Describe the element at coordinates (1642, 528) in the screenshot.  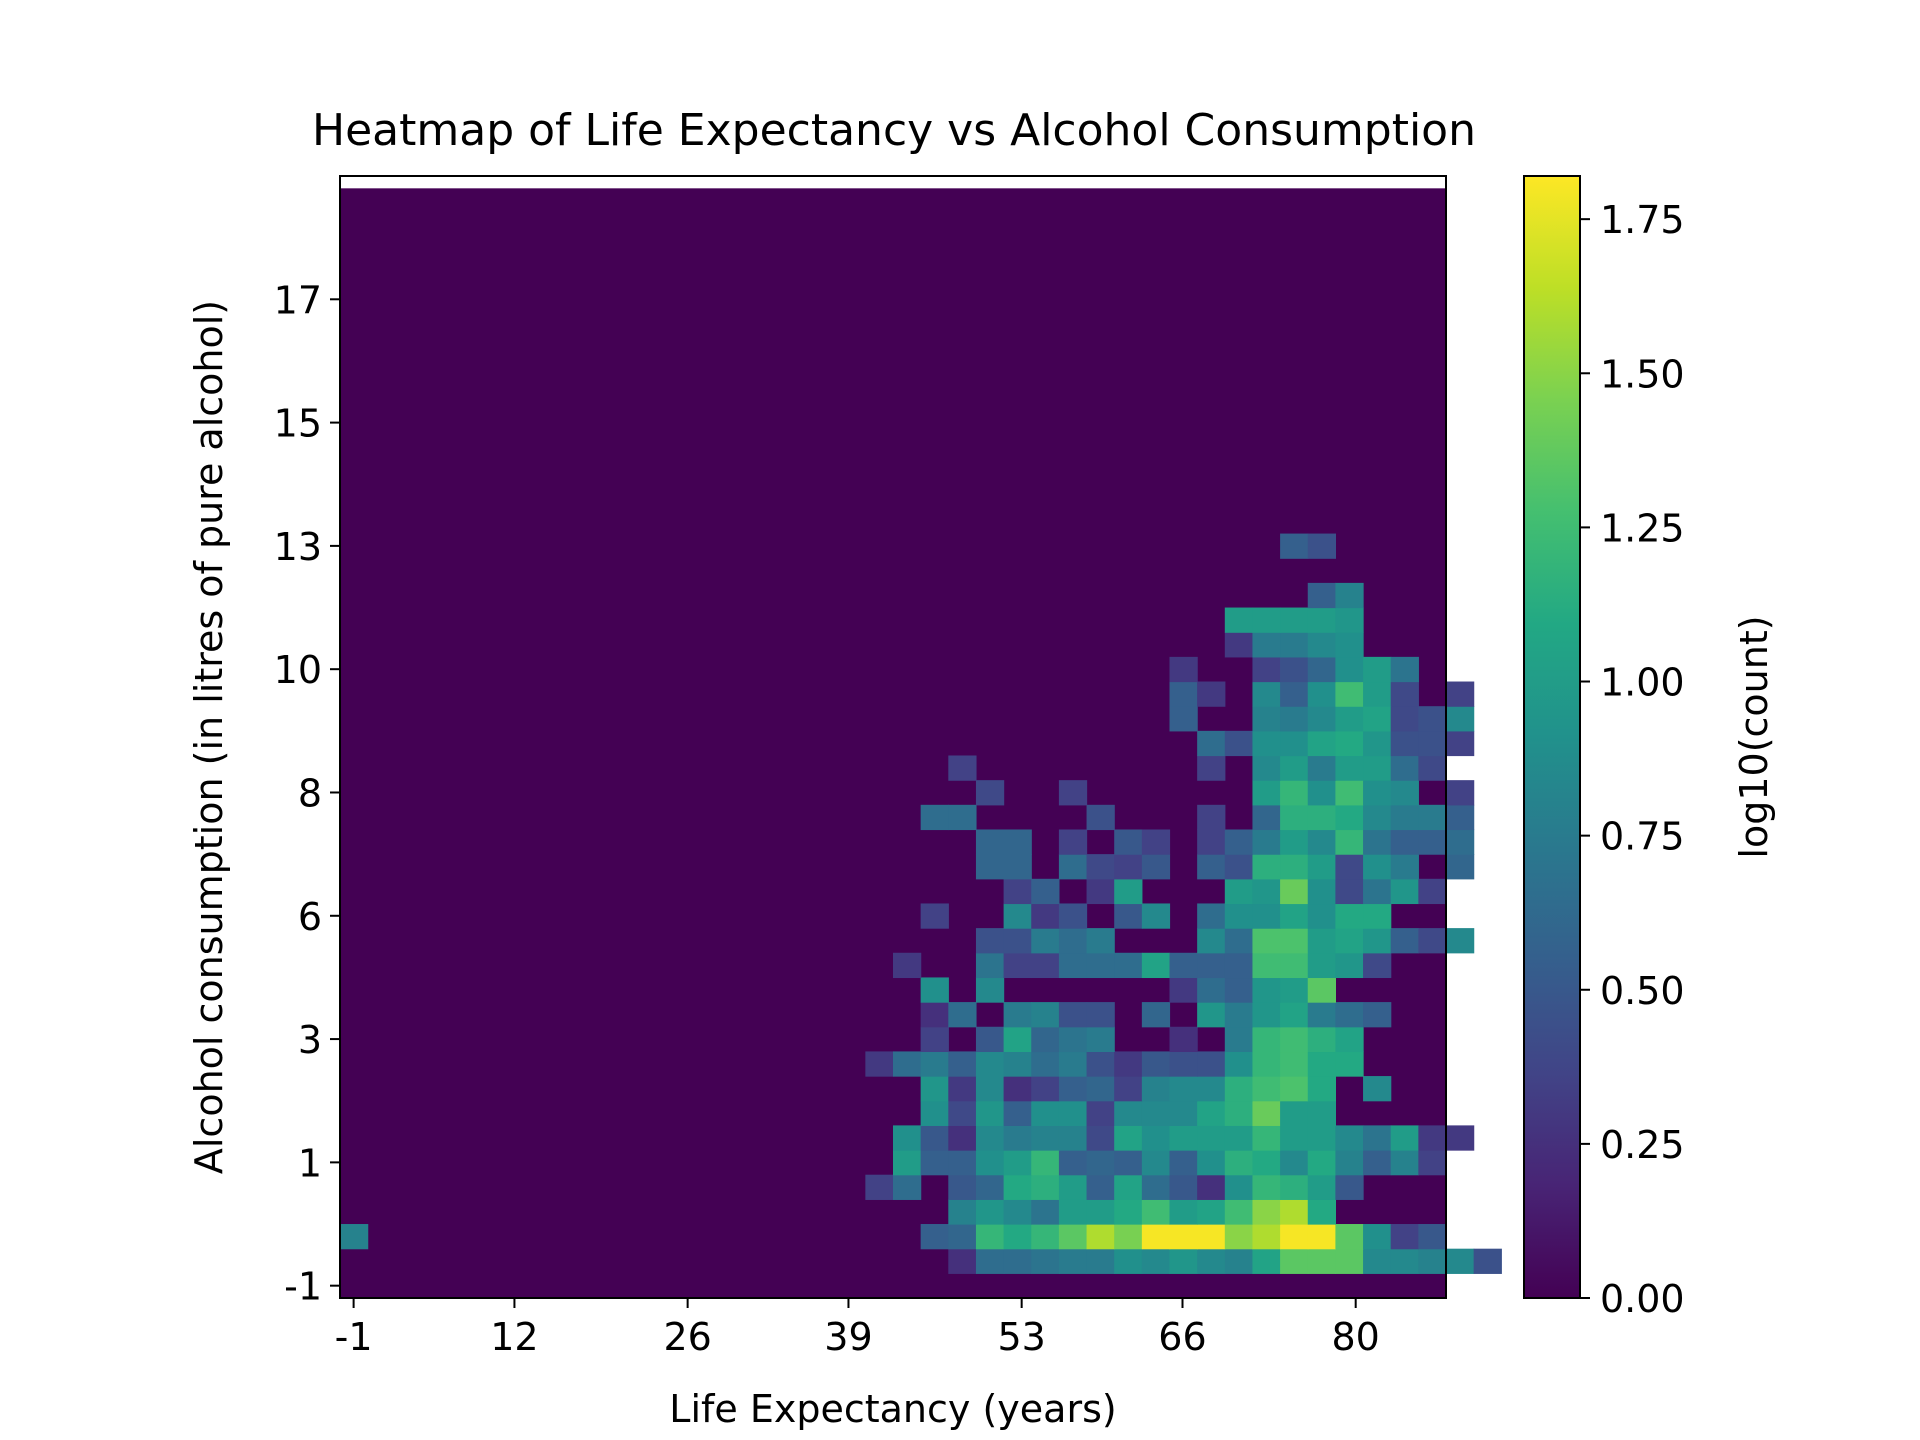
I see `colorbar-tick-label: 1.25` at that location.